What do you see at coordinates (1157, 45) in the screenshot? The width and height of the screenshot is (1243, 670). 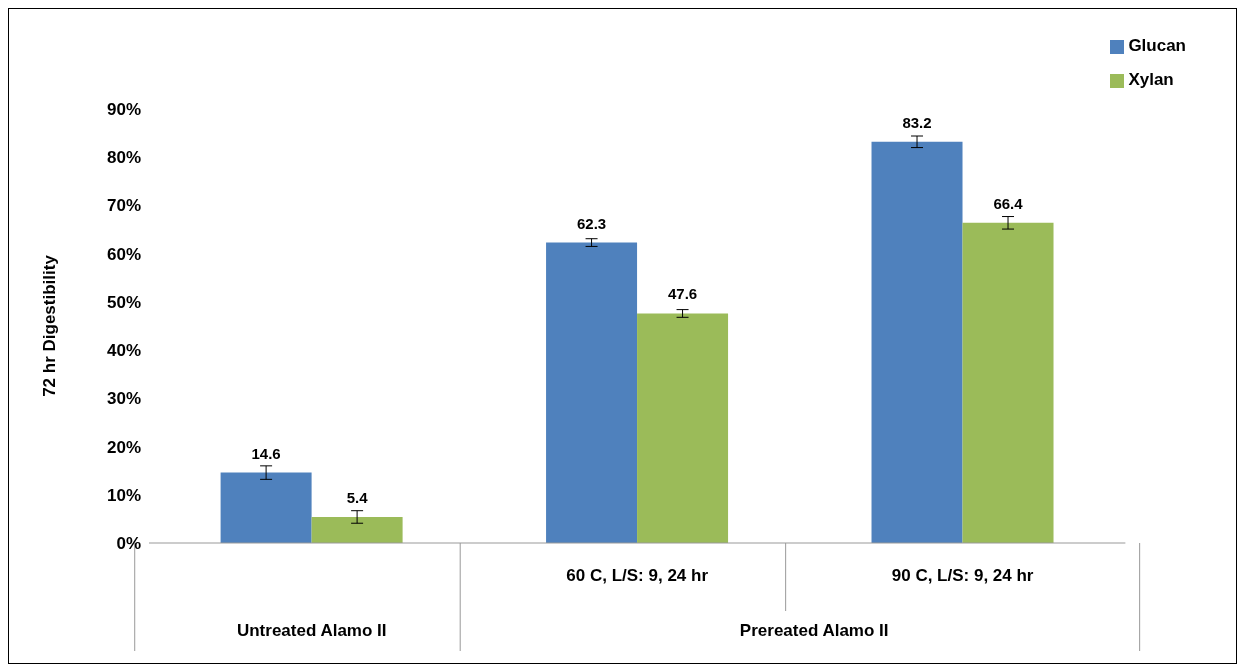 I see `legend-label: Glucan` at bounding box center [1157, 45].